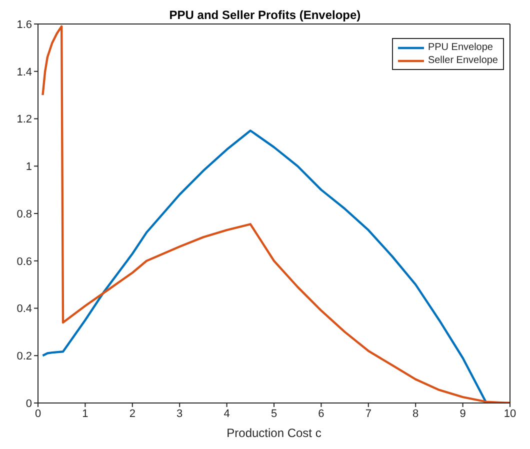 The image size is (530, 449). Describe the element at coordinates (24, 356) in the screenshot. I see `y-tick-label: 0.2` at that location.